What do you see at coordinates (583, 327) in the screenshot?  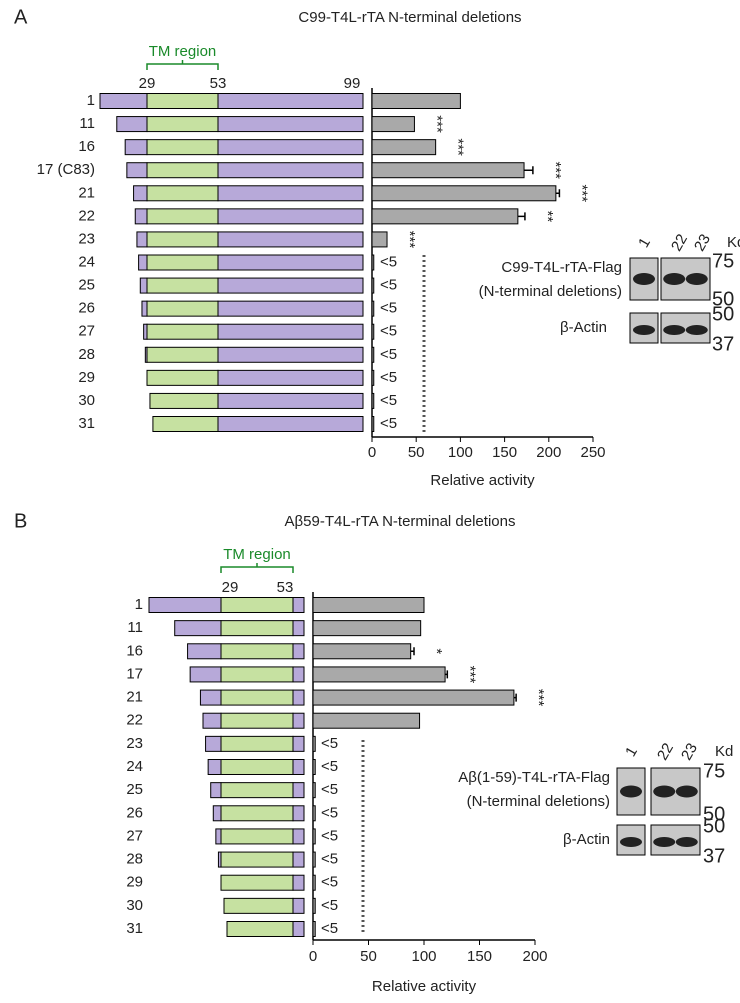 I see `blot-loading: β-Actin` at bounding box center [583, 327].